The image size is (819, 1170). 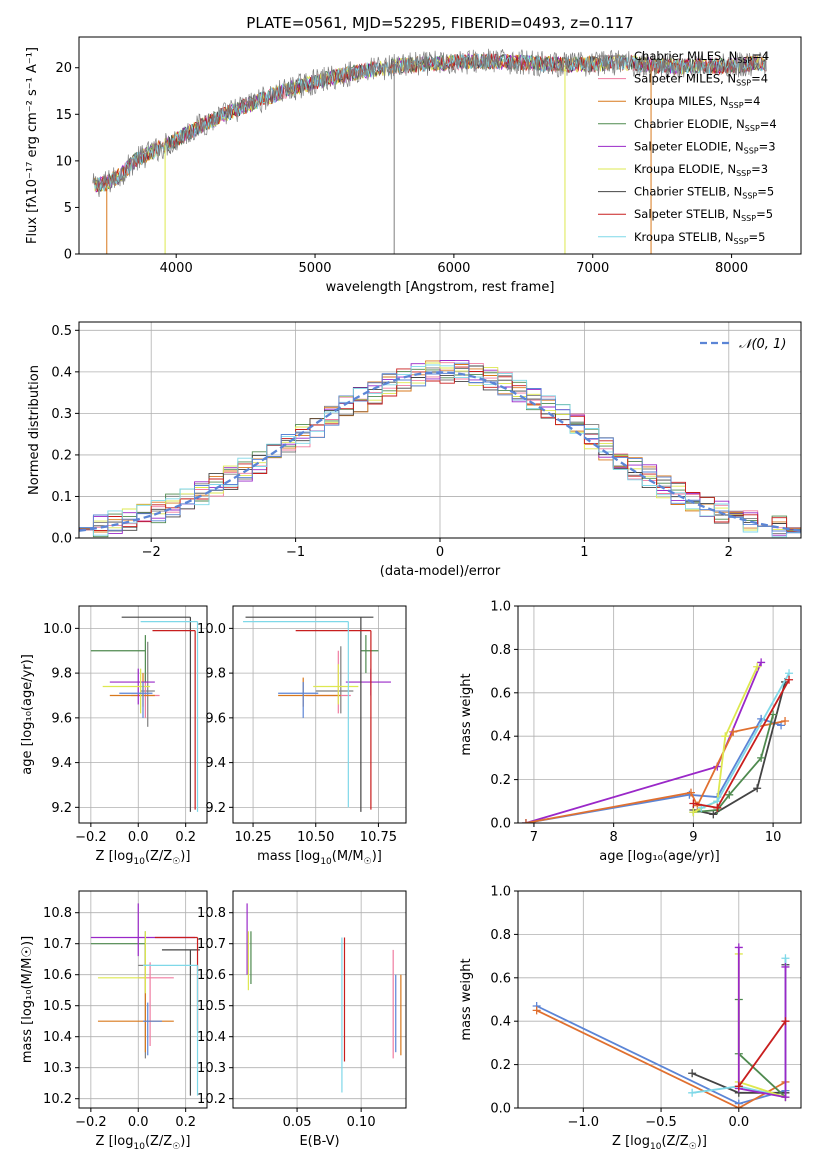 What do you see at coordinates (63, 115) in the screenshot?
I see `y-tick-label: 15` at bounding box center [63, 115].